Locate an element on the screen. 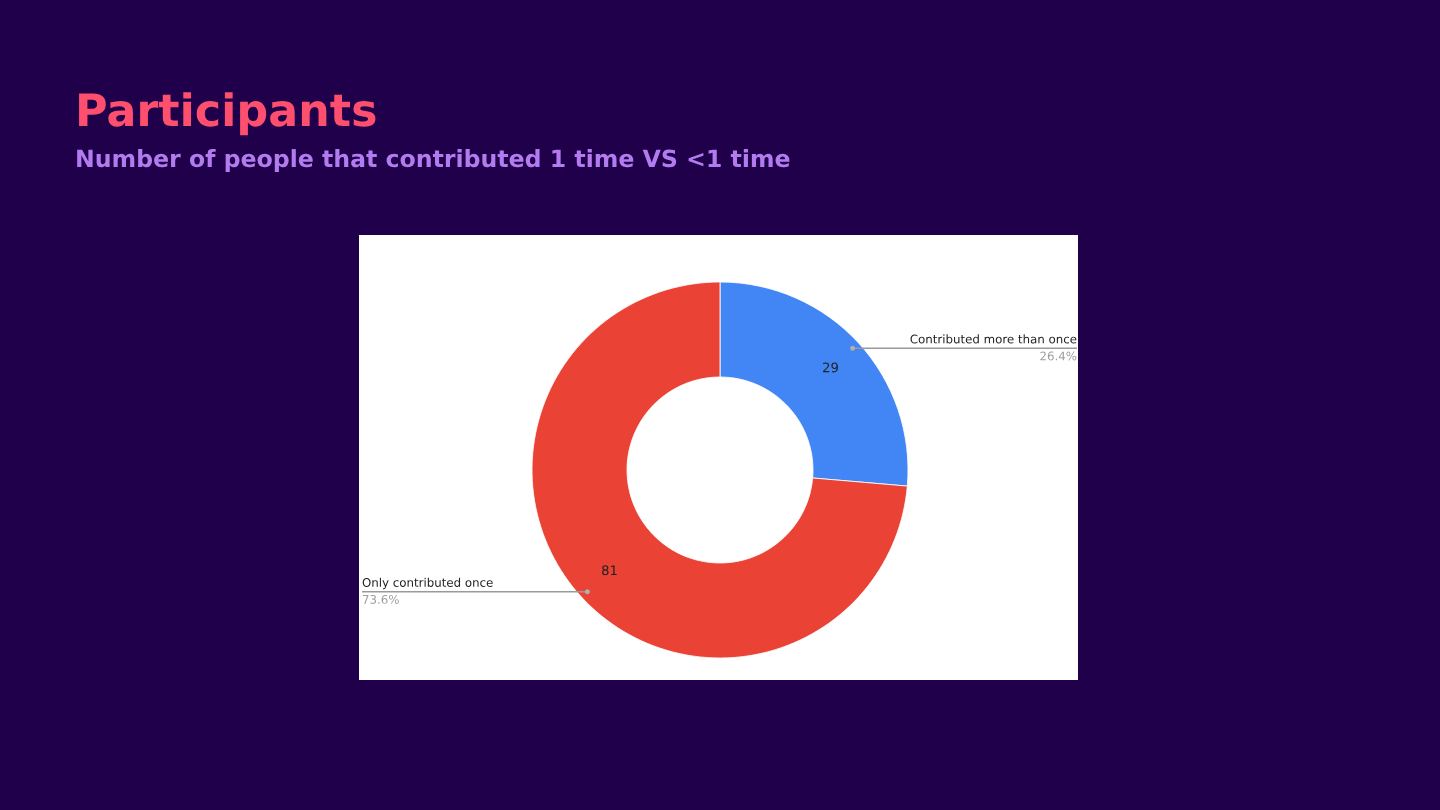  data-label: 29 is located at coordinates (830, 367).